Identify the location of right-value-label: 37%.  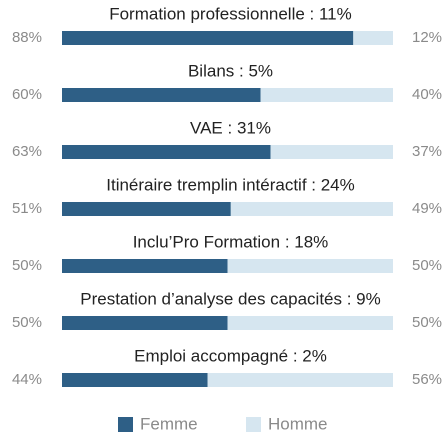
(427, 151).